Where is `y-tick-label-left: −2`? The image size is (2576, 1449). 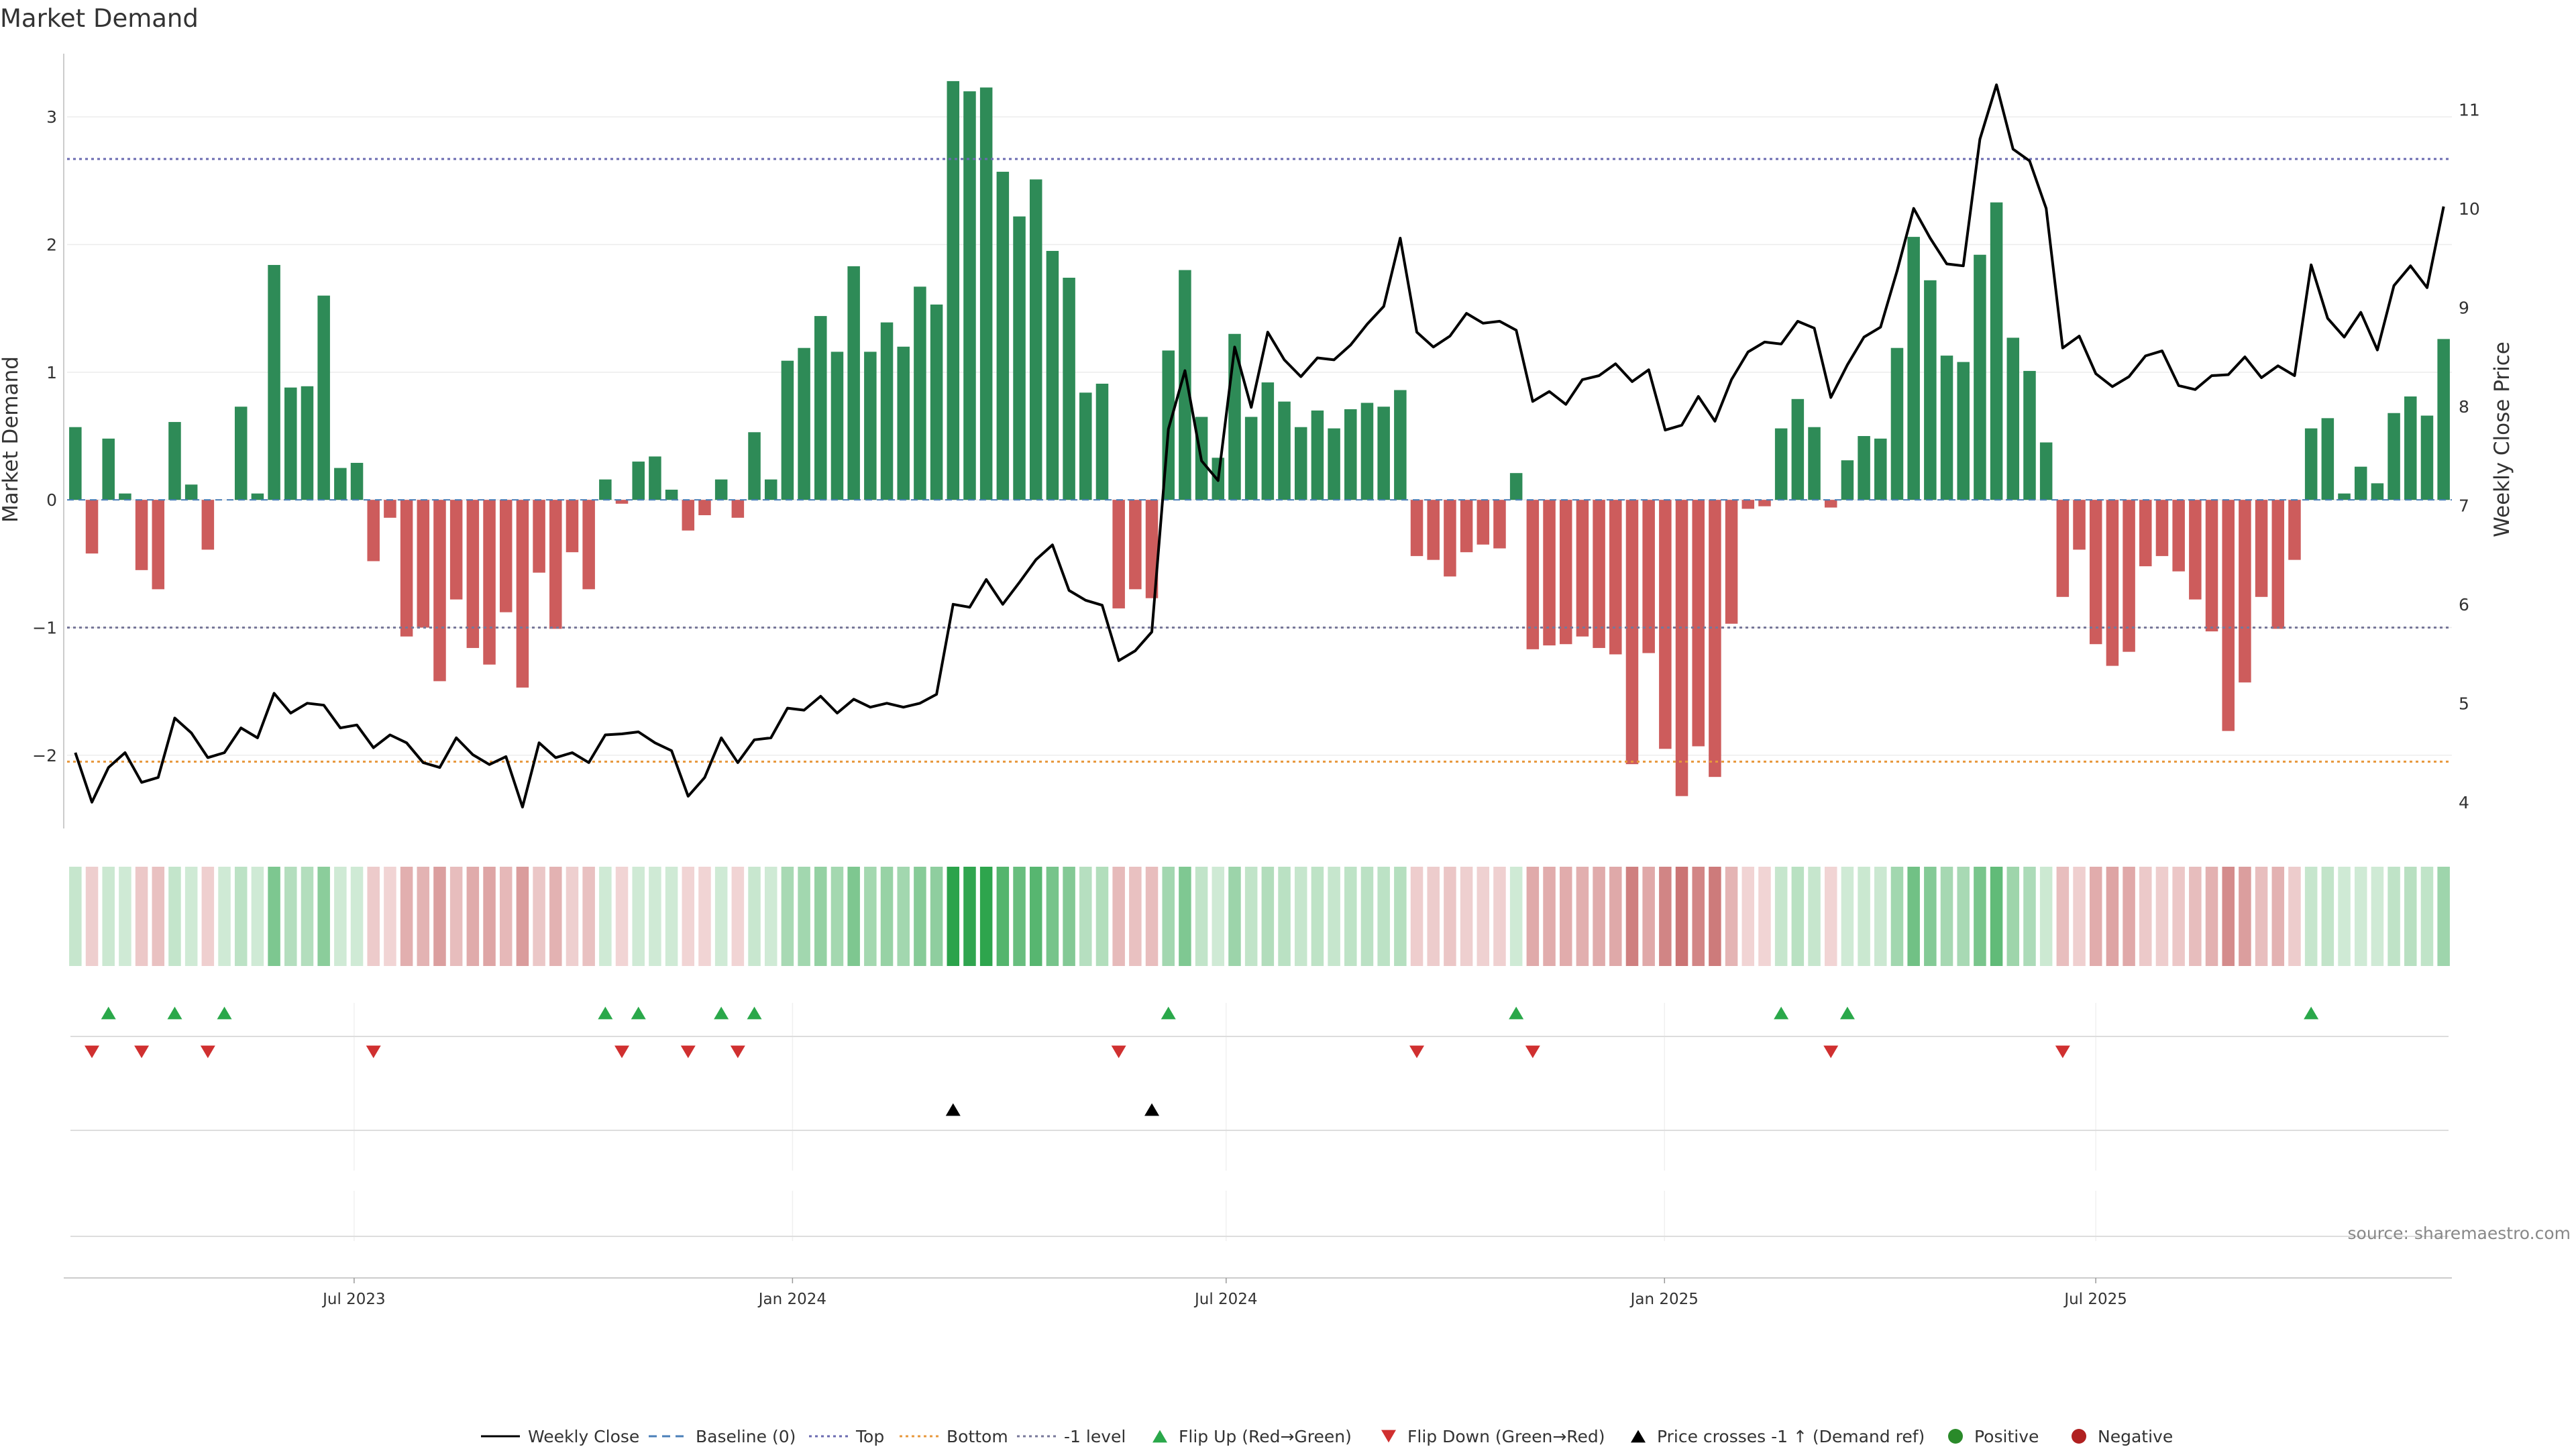
y-tick-label-left: −2 is located at coordinates (44, 755).